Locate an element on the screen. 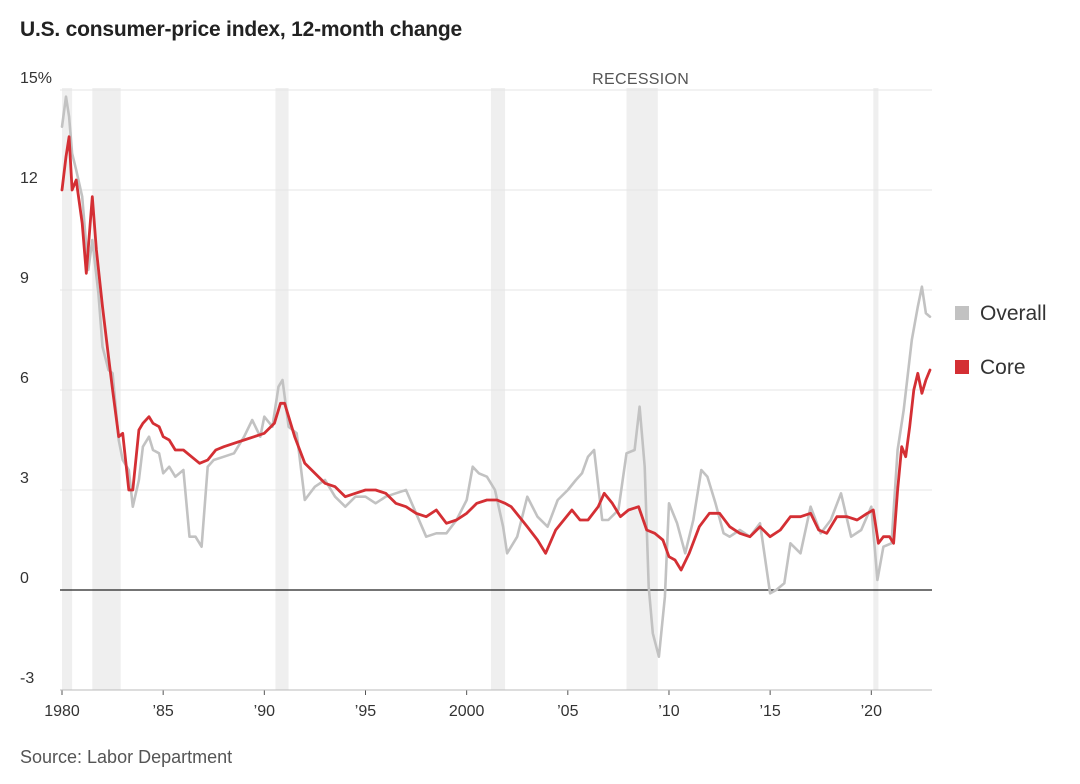  legend: Overall Core is located at coordinates (1001, 340).